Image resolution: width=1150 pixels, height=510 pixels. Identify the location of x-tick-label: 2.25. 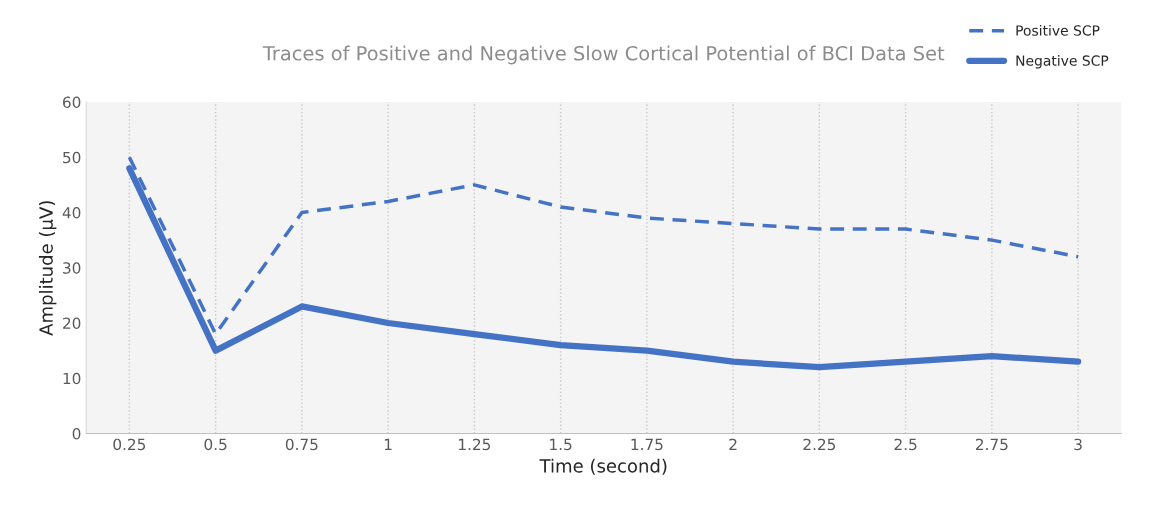
(819, 444).